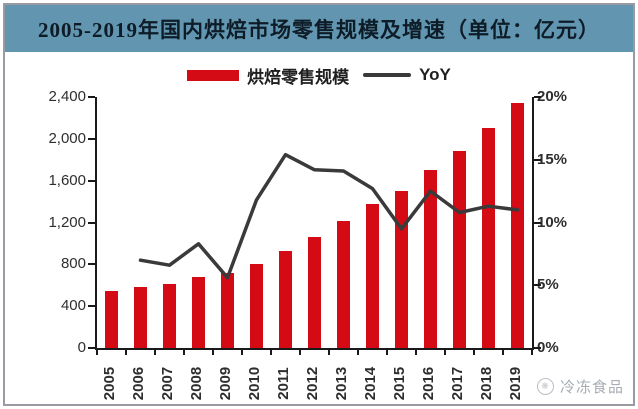  Describe the element at coordinates (43, 222) in the screenshot. I see `left-axis-labels: 0 400 800 1,200 1,600 2,000 2,400` at that location.